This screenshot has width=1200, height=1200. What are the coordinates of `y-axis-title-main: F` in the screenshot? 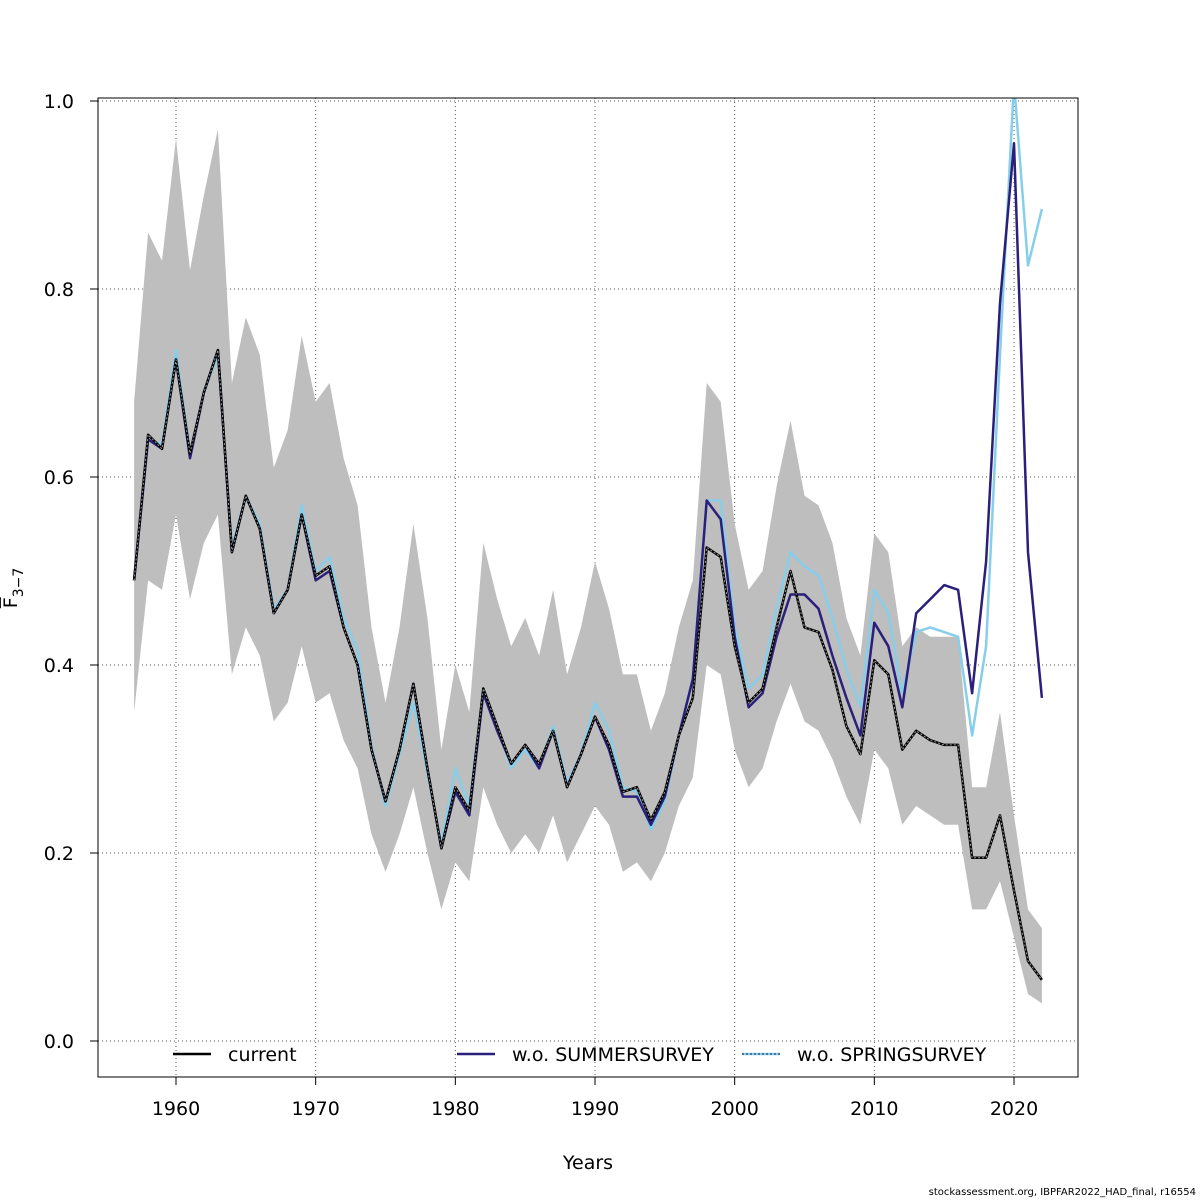 It's located at (11, 602).